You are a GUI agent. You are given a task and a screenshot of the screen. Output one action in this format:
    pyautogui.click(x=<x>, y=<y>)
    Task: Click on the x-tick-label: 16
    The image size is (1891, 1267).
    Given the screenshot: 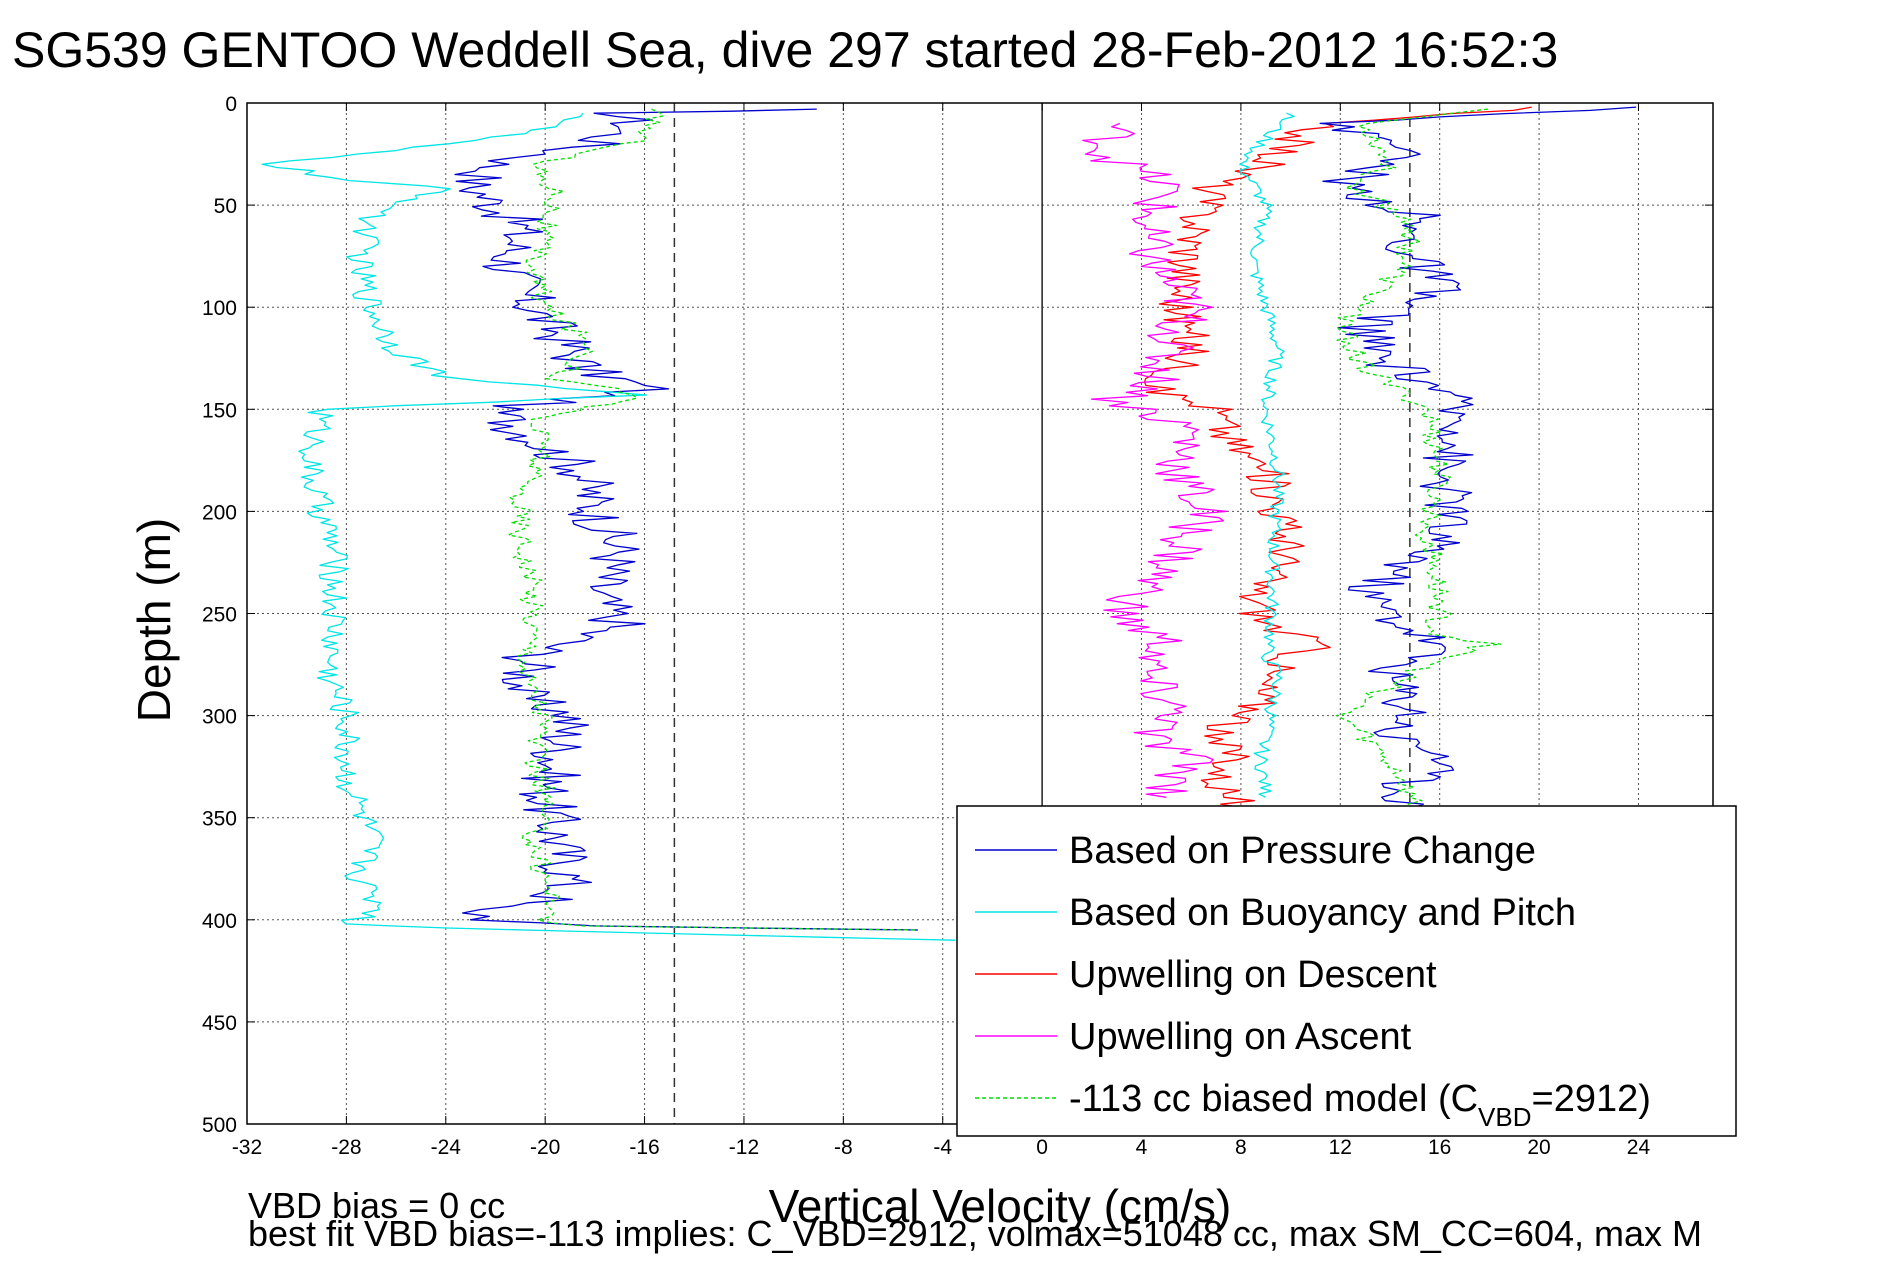 What is the action you would take?
    pyautogui.click(x=1439, y=1147)
    